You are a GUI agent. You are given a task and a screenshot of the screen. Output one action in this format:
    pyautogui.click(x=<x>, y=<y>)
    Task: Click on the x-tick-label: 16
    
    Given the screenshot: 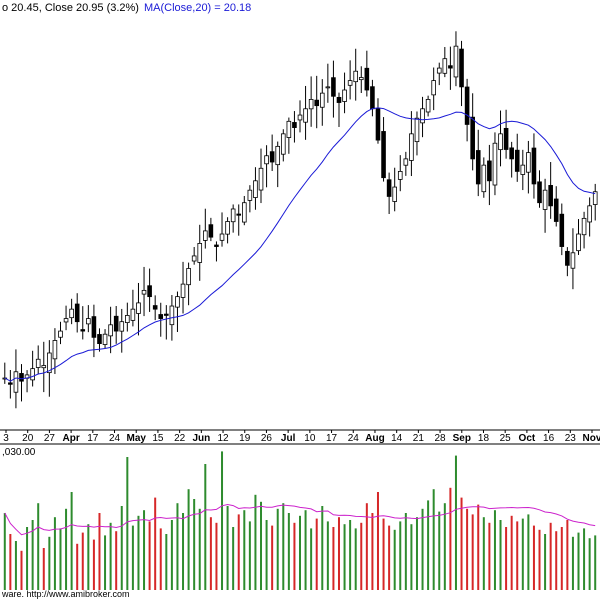 What is the action you would take?
    pyautogui.click(x=549, y=438)
    